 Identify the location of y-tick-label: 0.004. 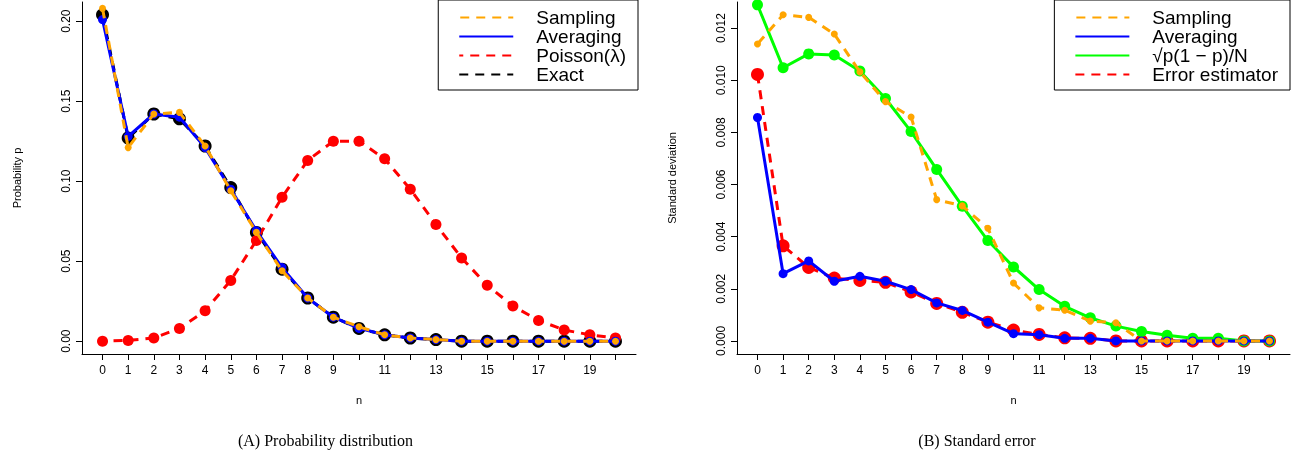
(721, 236).